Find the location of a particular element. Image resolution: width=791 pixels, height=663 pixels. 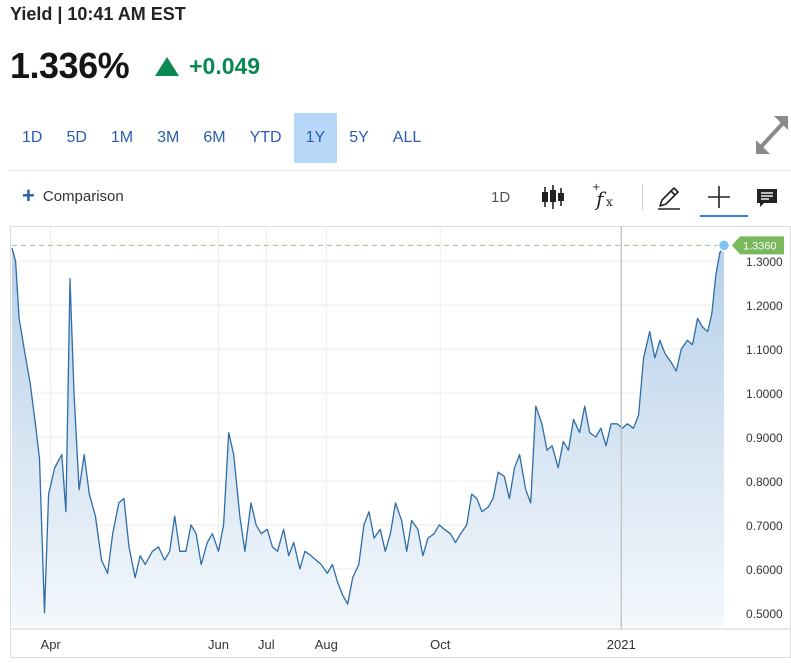

crosshair-icon is located at coordinates (719, 197).